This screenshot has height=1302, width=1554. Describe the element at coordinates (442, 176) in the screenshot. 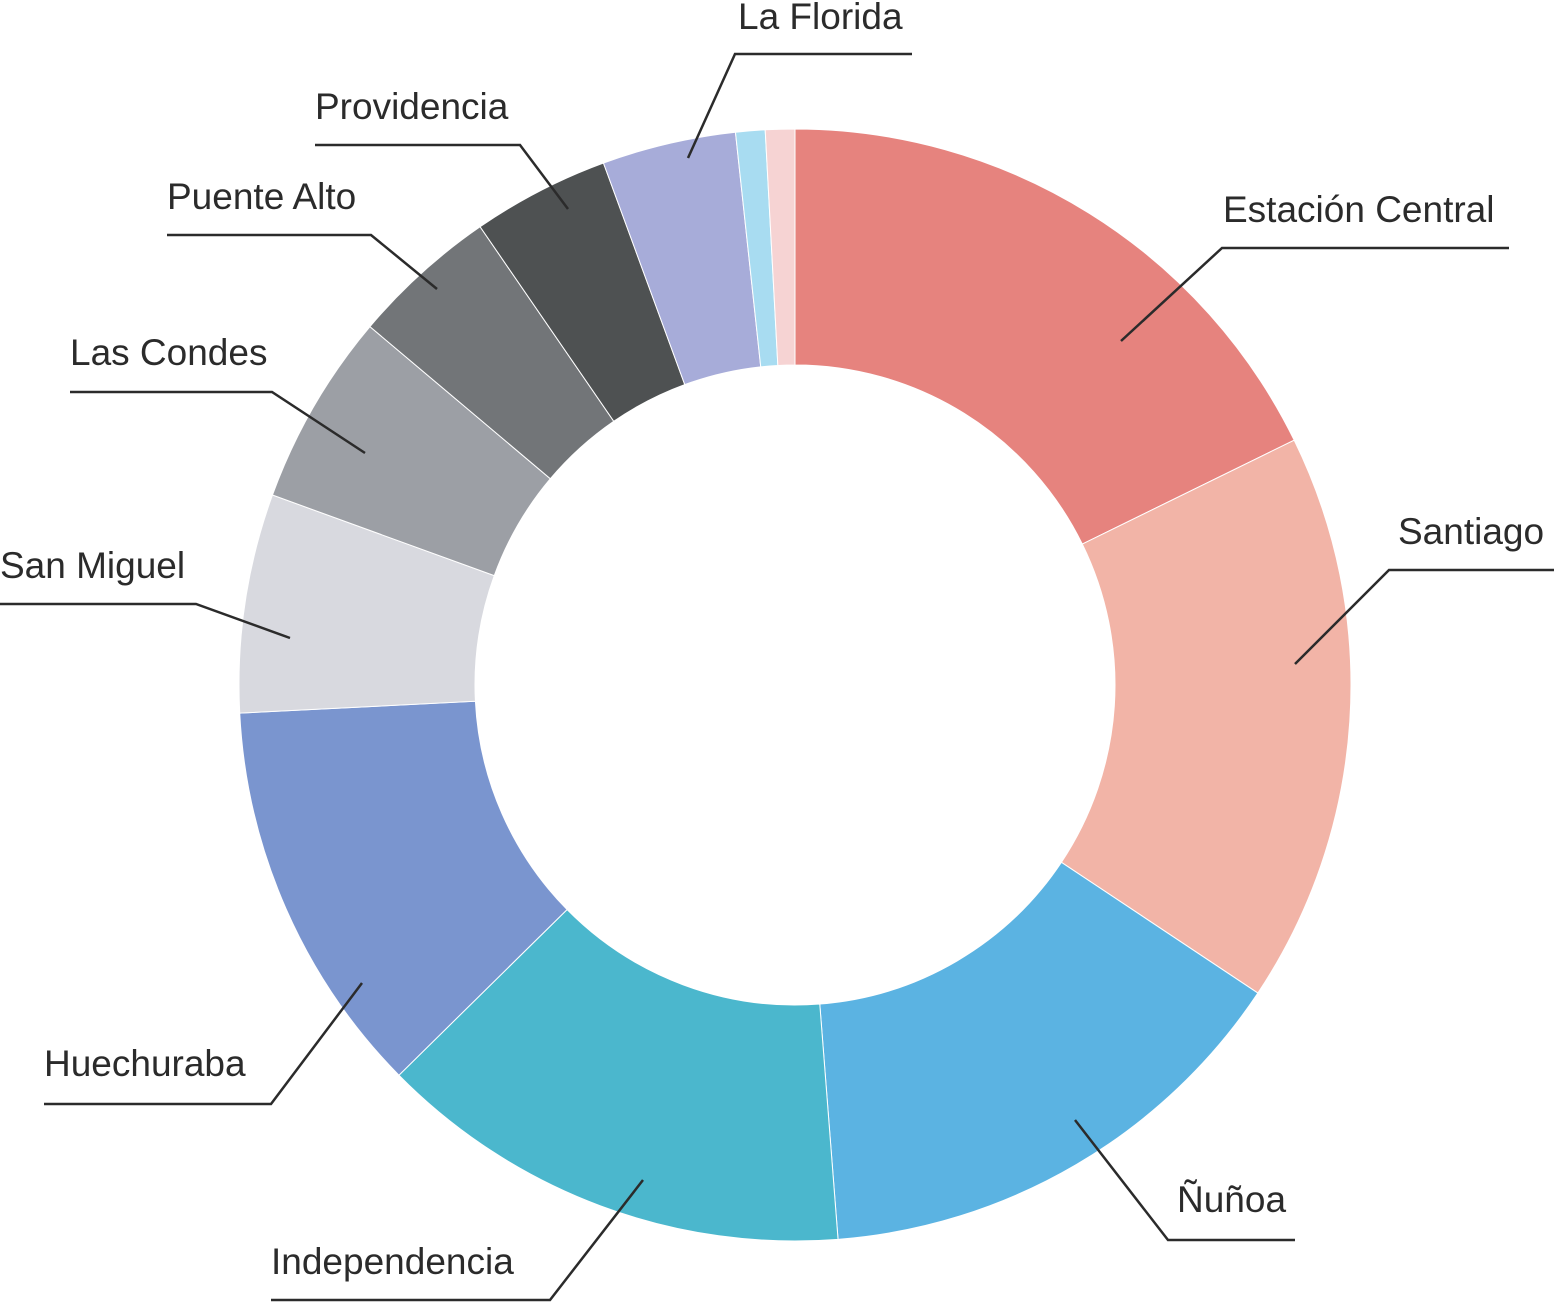

I see `leader-providencia` at that location.